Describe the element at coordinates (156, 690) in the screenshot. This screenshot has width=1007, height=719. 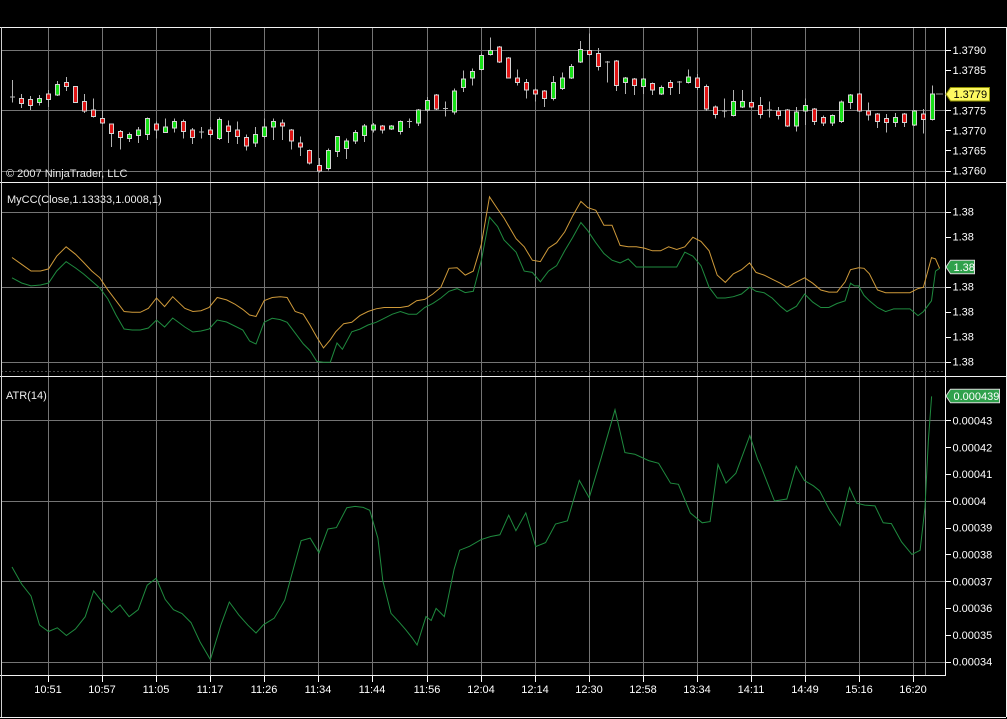
I see `svg-text: 11:05` at that location.